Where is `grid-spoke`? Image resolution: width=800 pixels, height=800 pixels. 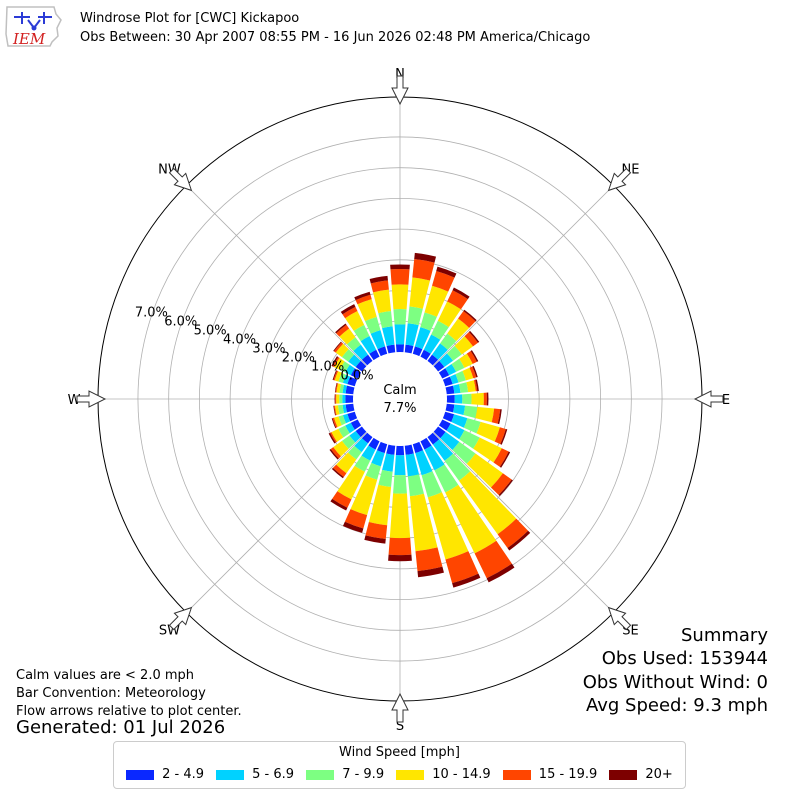 grid-spoke is located at coordinates (277, 522).